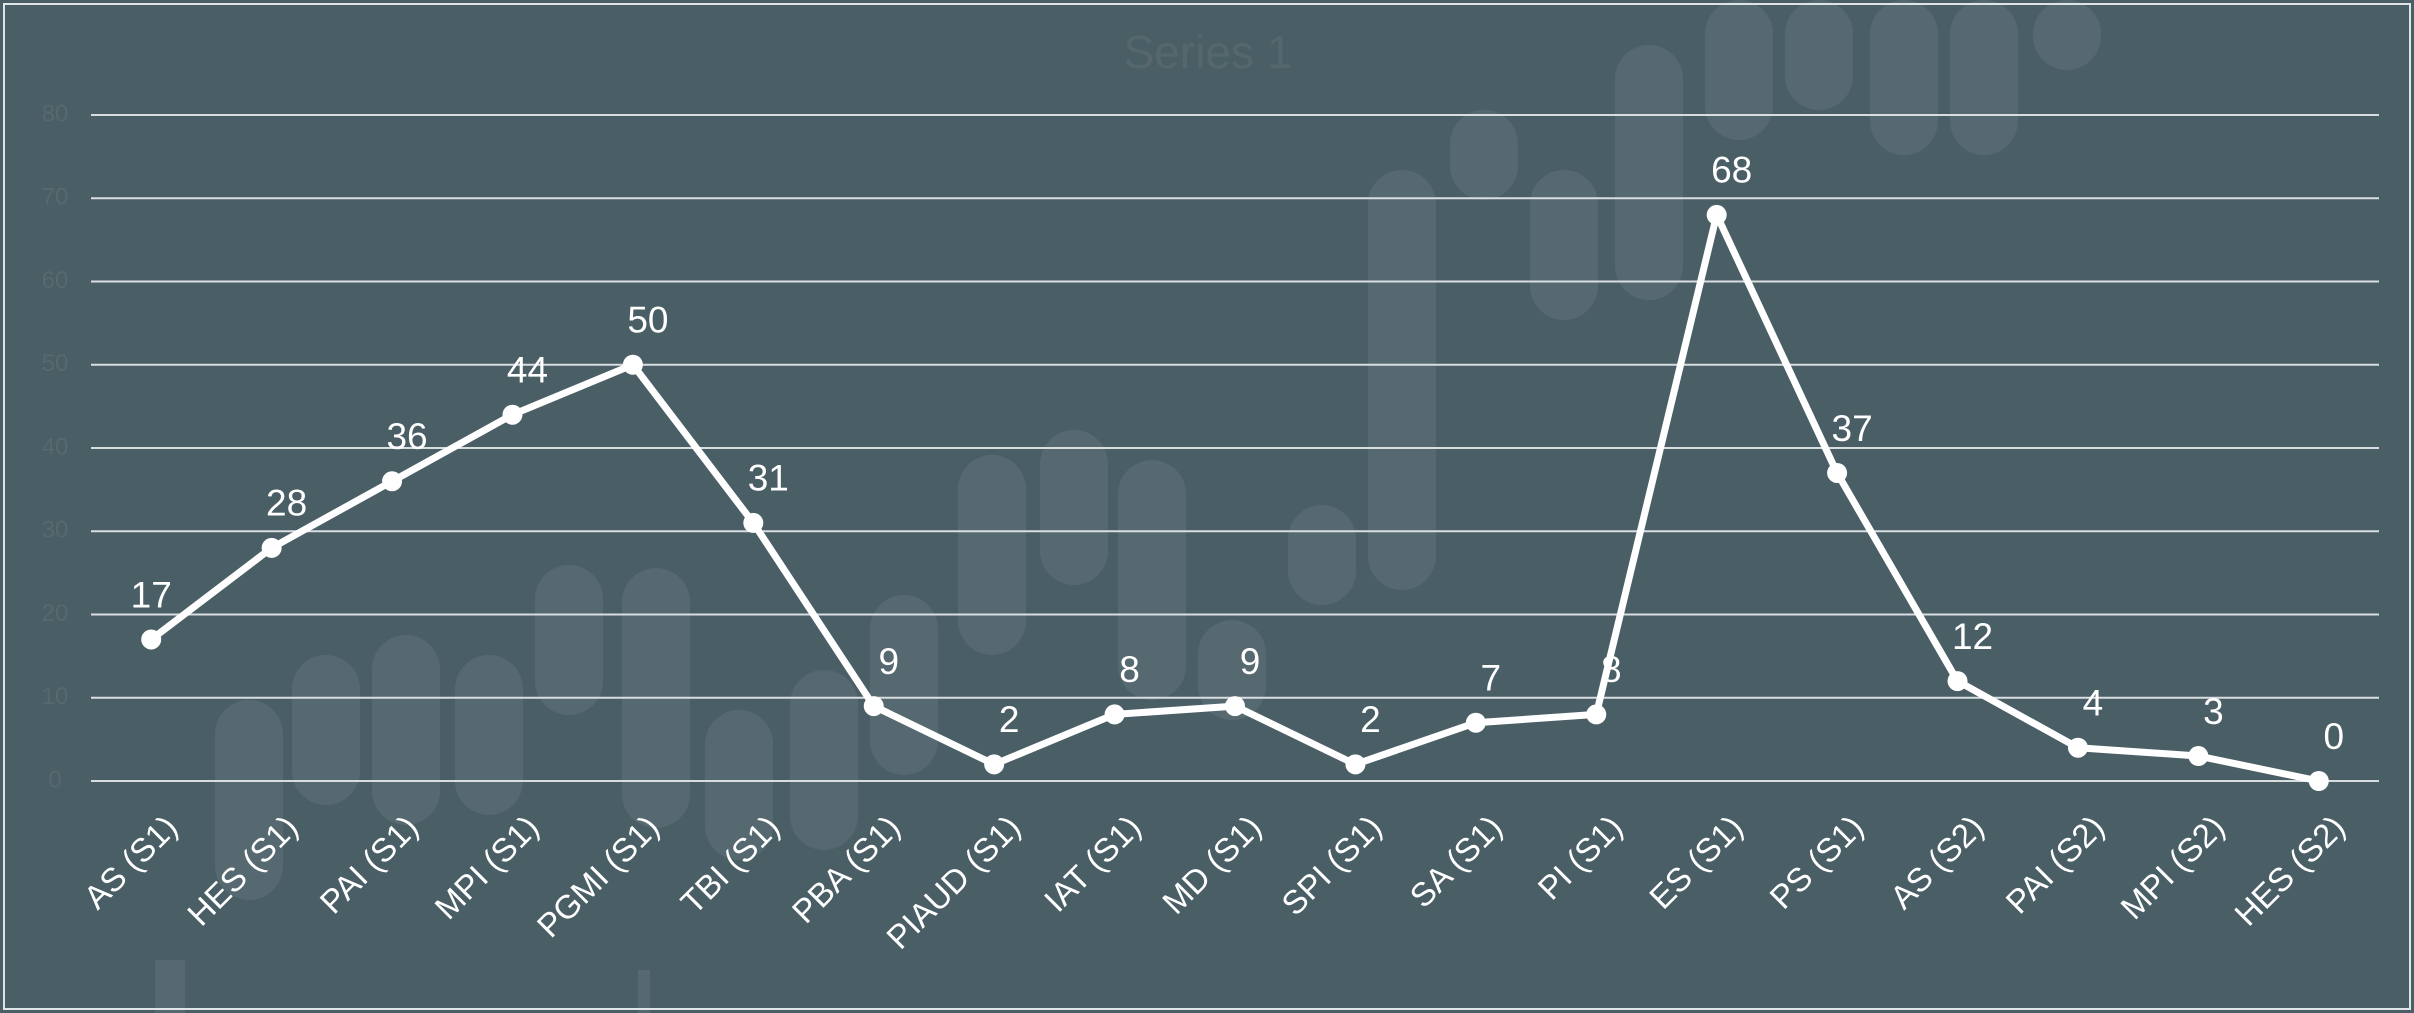 The image size is (2414, 1013). What do you see at coordinates (54, 779) in the screenshot?
I see `y-tick-label: 0` at bounding box center [54, 779].